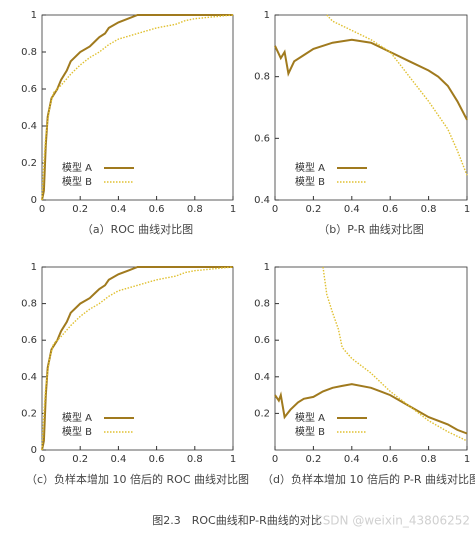 The image size is (475, 539). I want to click on chart-caption: （b）P-R 曲线对比图, so click(370, 229).